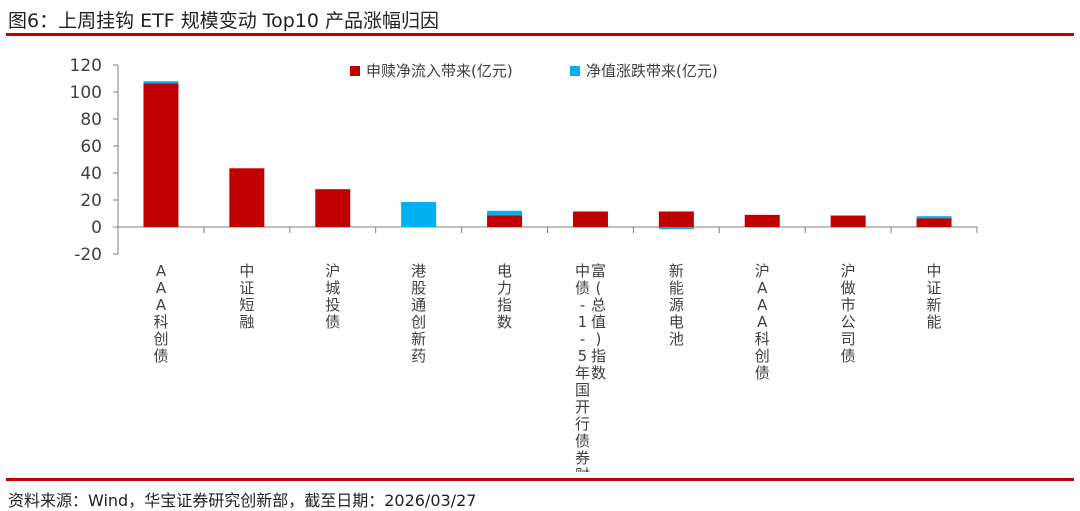  I want to click on y-tick-label: 80, so click(91, 120).